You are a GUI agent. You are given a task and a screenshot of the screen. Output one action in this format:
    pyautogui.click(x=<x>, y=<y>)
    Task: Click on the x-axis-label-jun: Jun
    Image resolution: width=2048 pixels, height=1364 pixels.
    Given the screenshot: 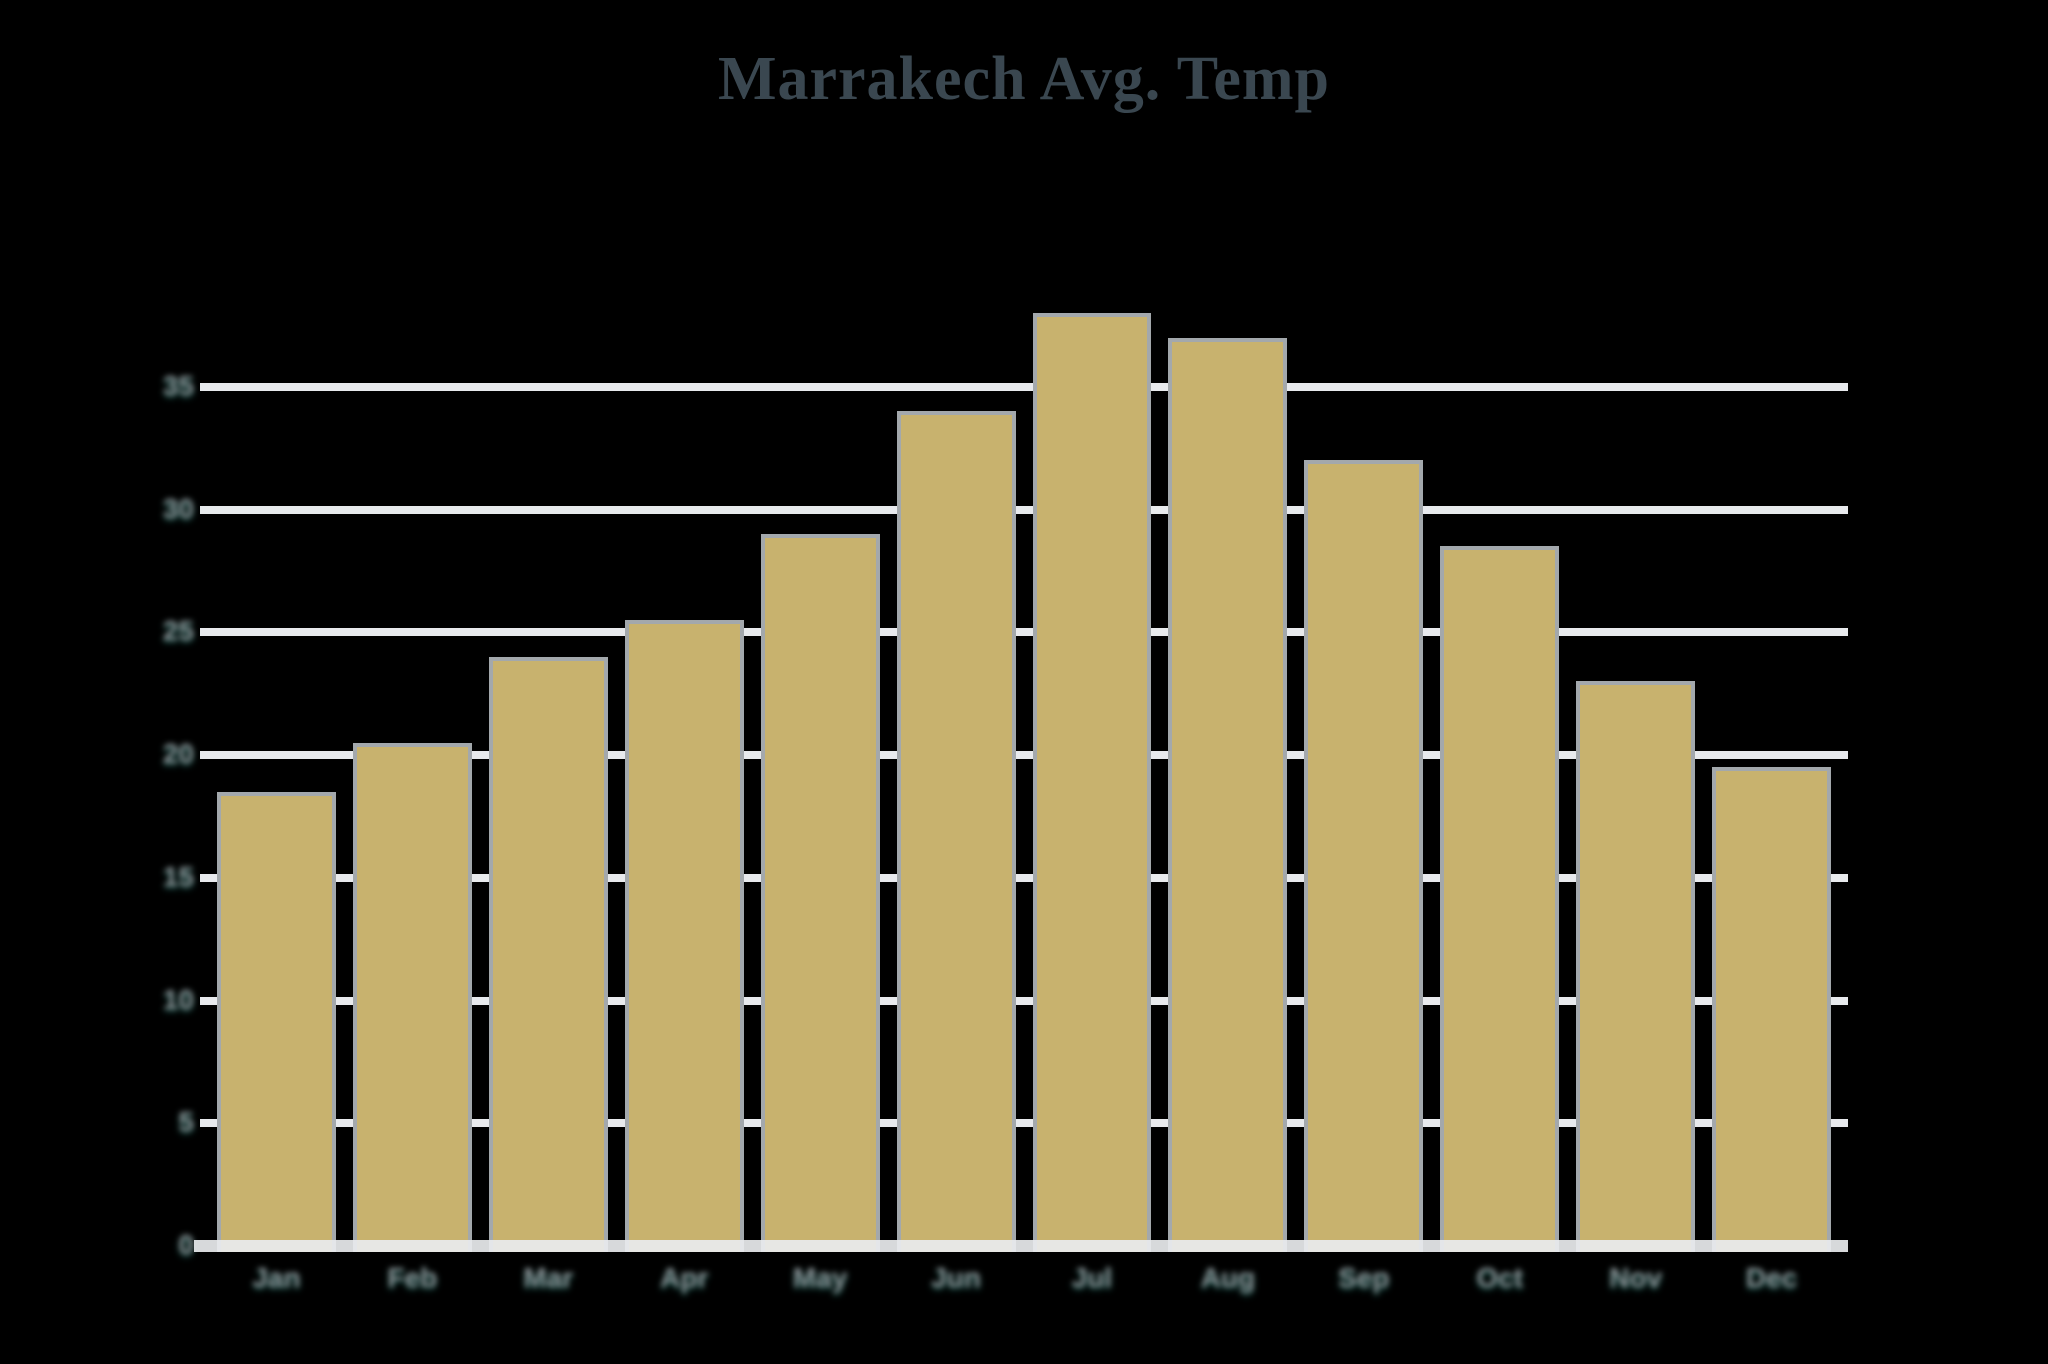 What is the action you would take?
    pyautogui.click(x=956, y=1277)
    